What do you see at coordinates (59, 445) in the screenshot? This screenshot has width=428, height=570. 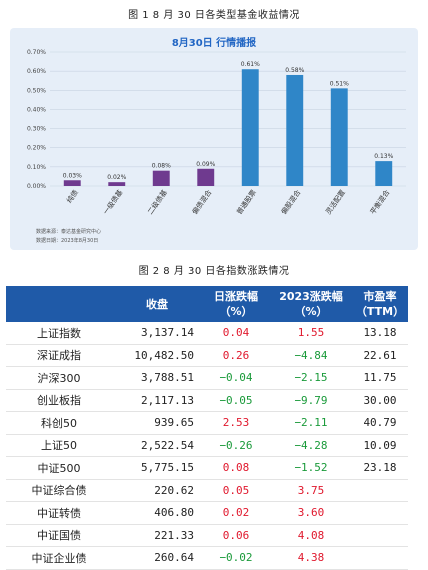 I see `index-name-cell: 上证50` at bounding box center [59, 445].